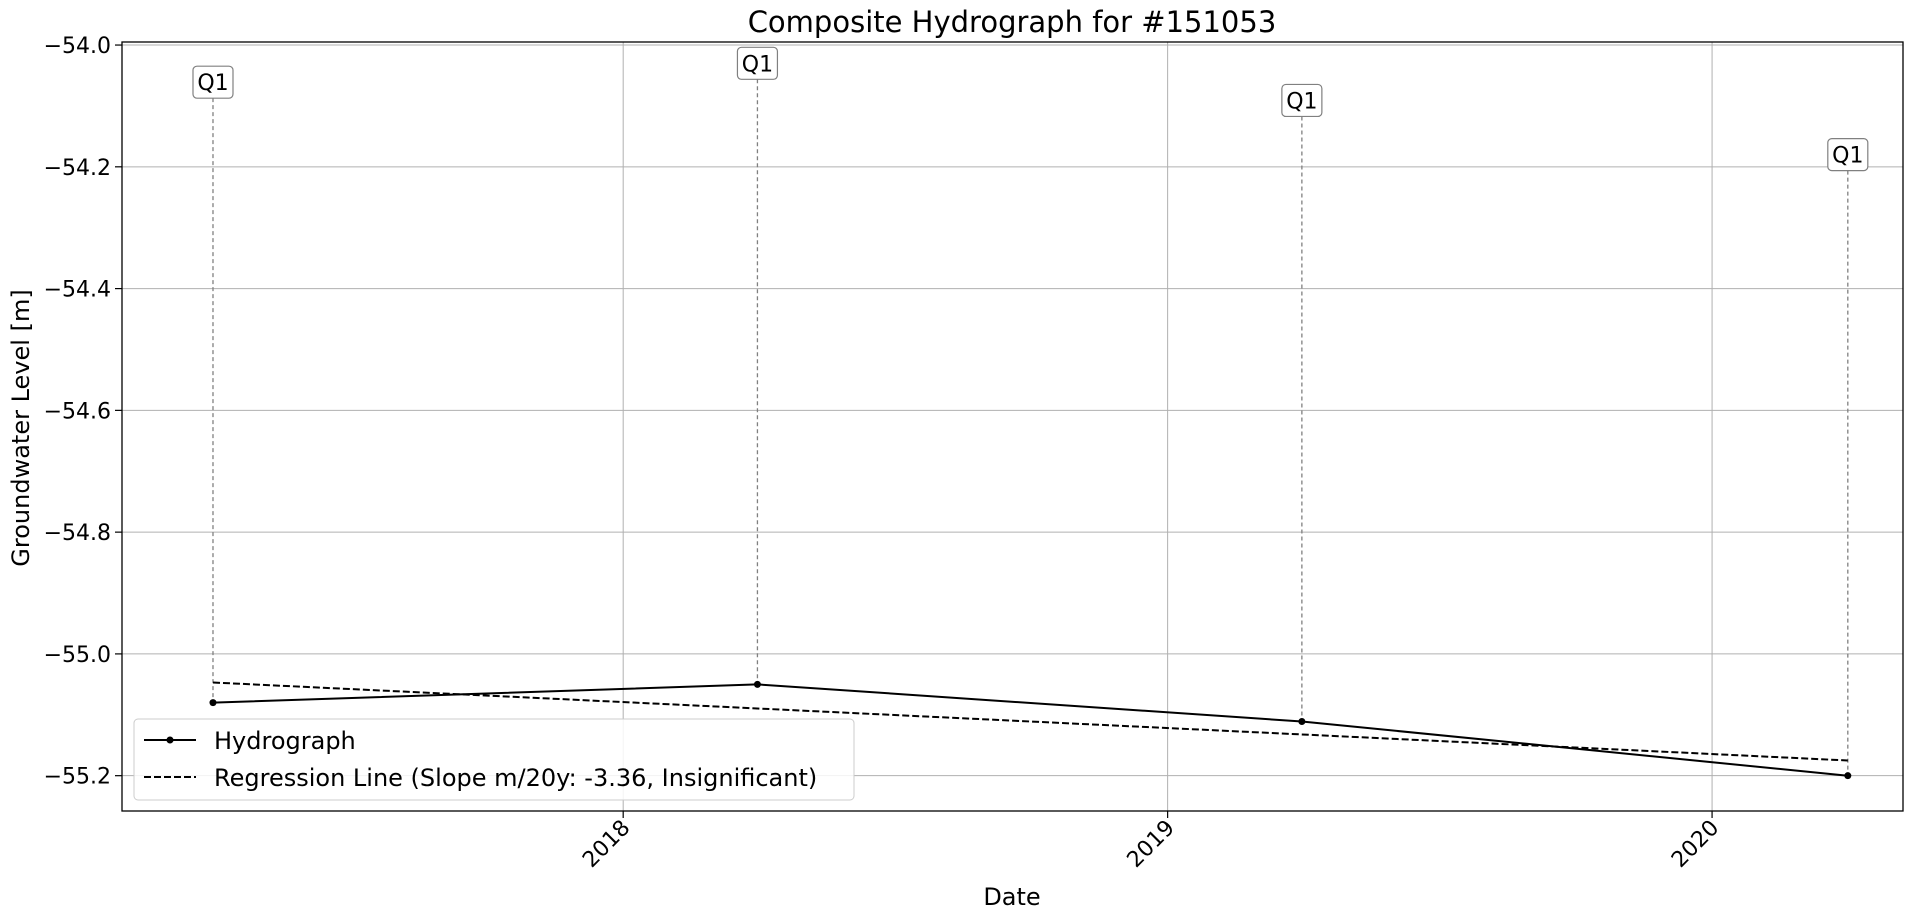 The width and height of the screenshot is (1914, 920). What do you see at coordinates (77, 655) in the screenshot?
I see `y-tick-label: −55.0` at bounding box center [77, 655].